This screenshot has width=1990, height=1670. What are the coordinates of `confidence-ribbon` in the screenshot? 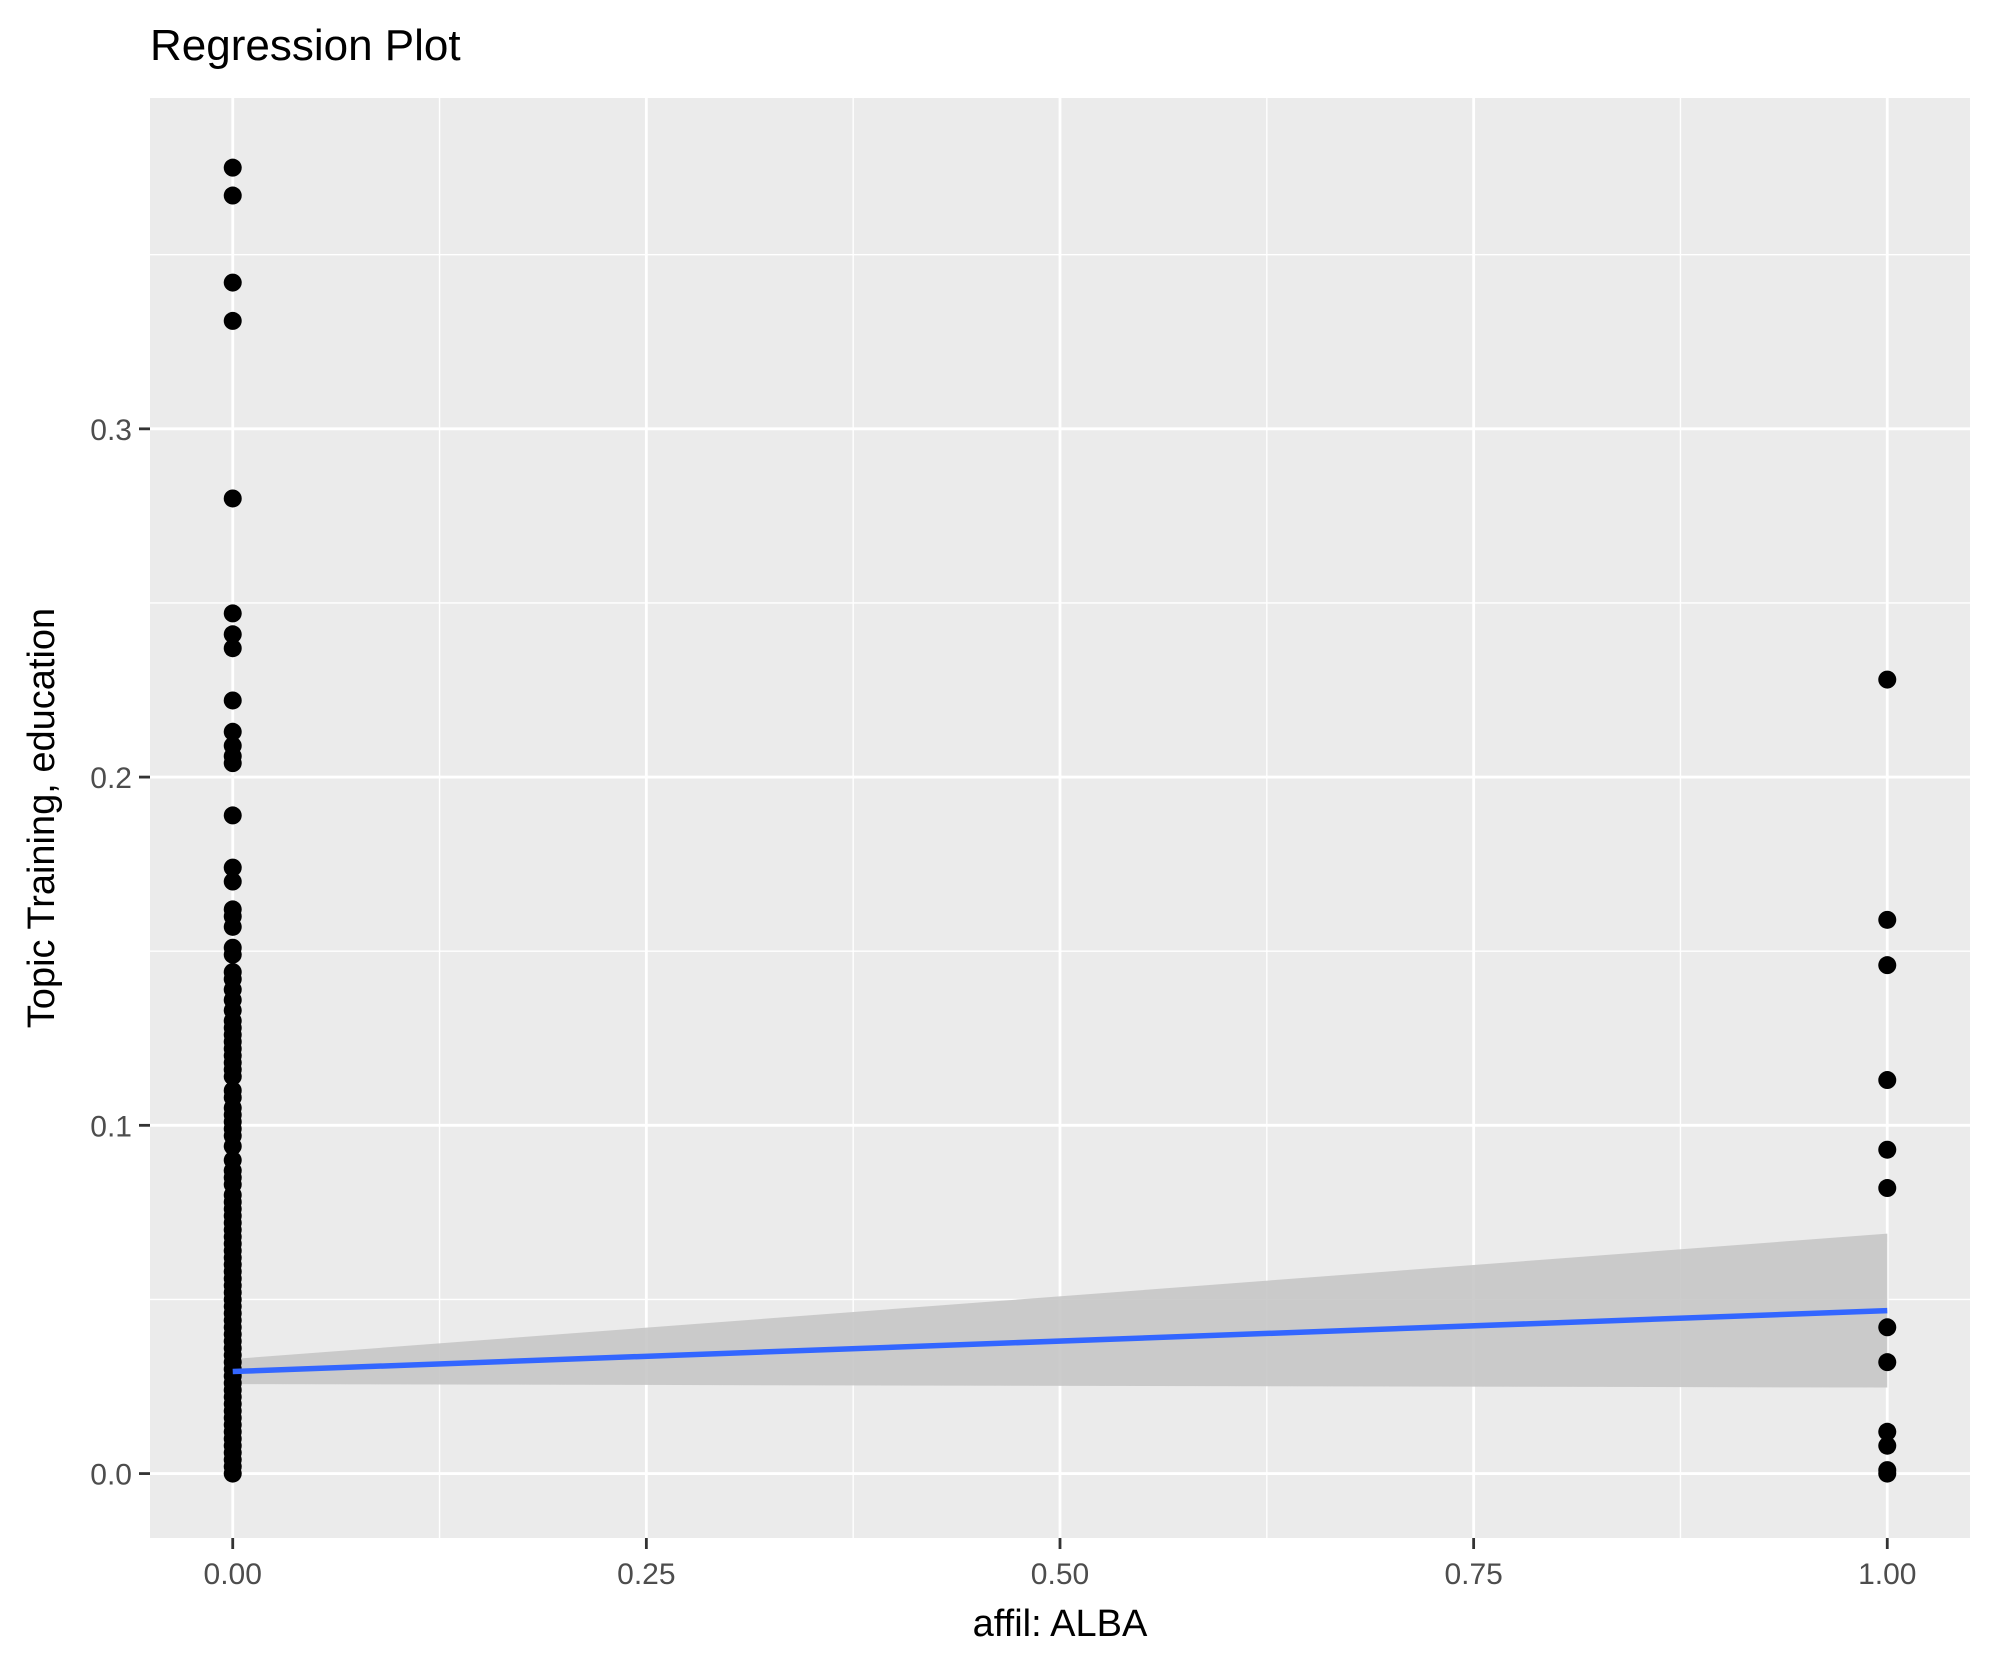 It's located at (1060, 1310).